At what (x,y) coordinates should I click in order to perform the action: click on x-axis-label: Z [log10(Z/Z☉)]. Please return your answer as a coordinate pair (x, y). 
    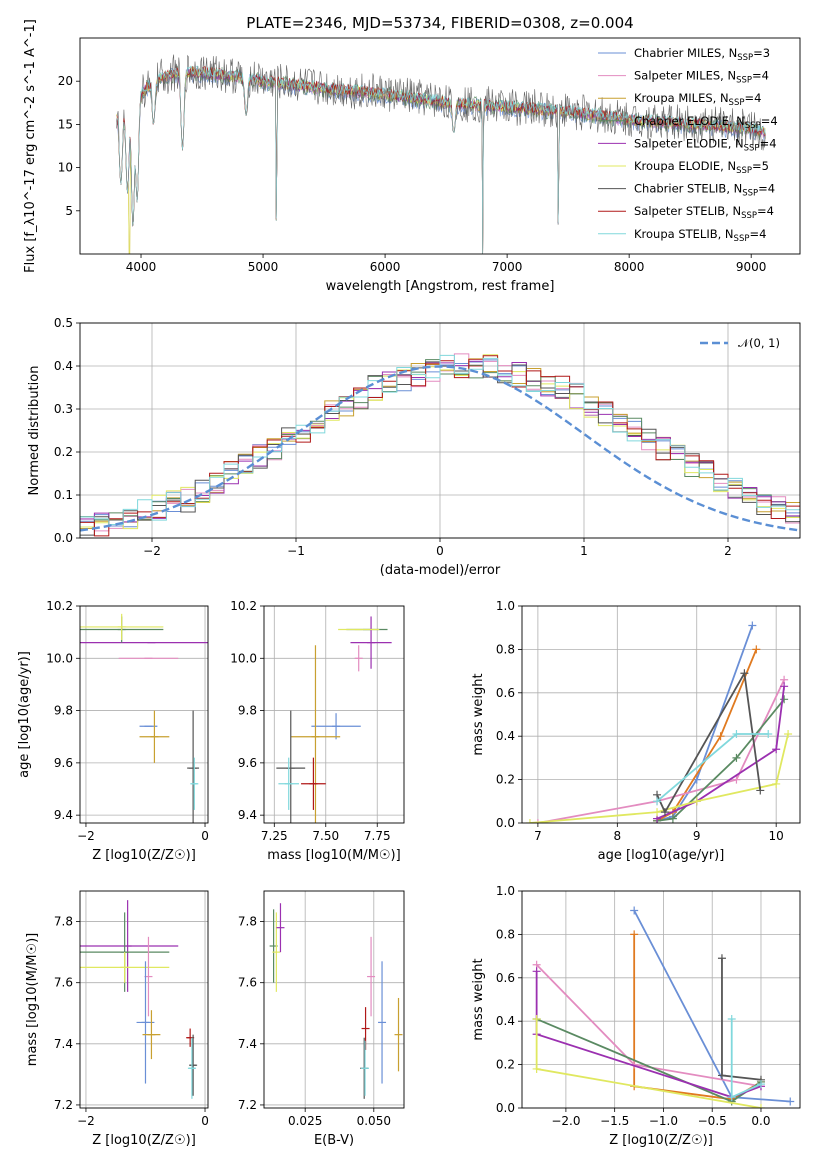
    Looking at the image, I should click on (144, 855).